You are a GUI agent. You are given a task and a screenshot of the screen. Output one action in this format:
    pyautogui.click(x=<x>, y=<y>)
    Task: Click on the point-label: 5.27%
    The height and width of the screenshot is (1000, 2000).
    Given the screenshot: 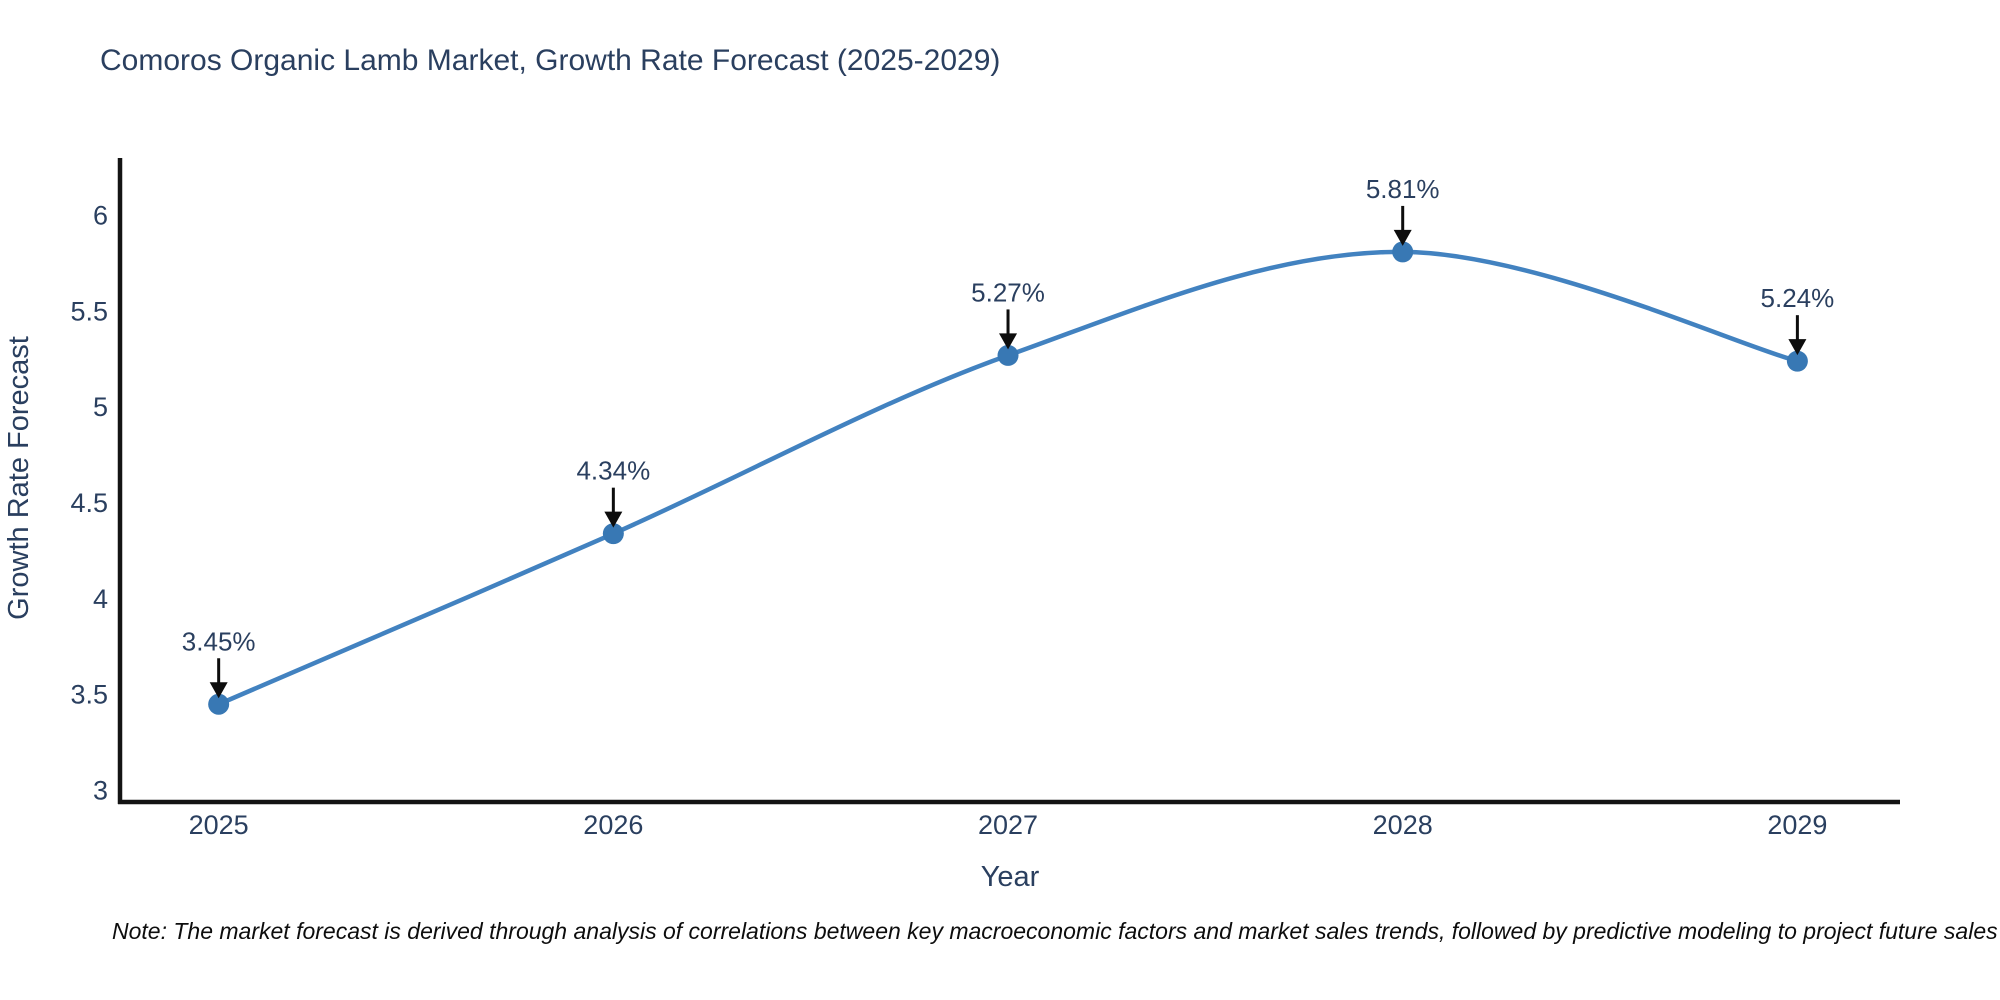 What is the action you would take?
    pyautogui.click(x=1008, y=292)
    